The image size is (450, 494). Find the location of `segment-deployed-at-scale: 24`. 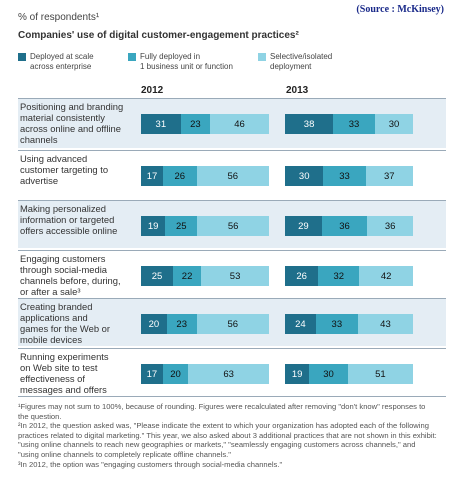

segment-deployed-at-scale: 24 is located at coordinates (300, 324).